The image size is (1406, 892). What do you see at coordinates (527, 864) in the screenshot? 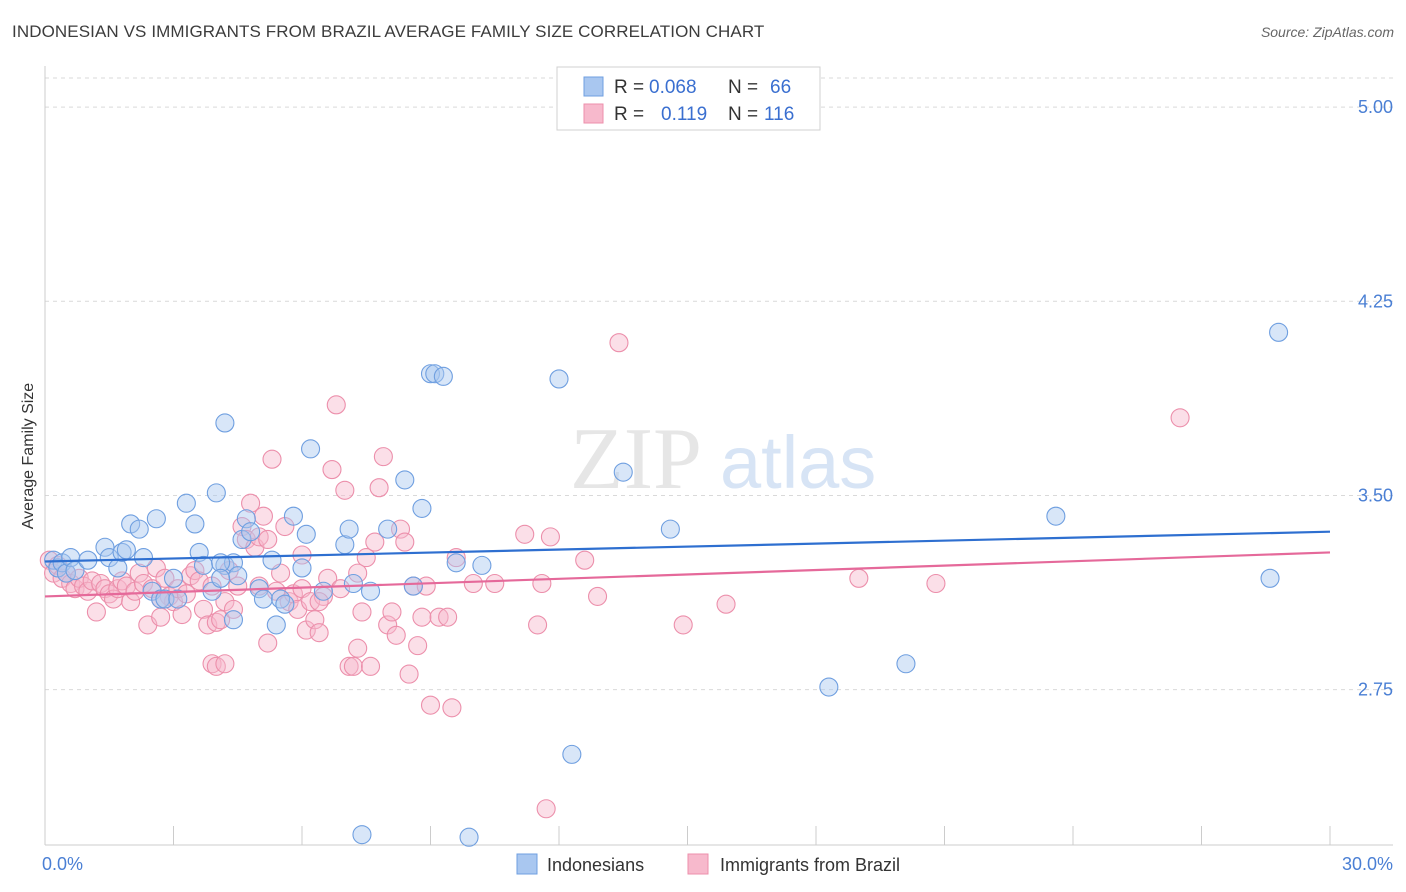
I see `bottom-legend-swatch-indonesians` at bounding box center [527, 864].